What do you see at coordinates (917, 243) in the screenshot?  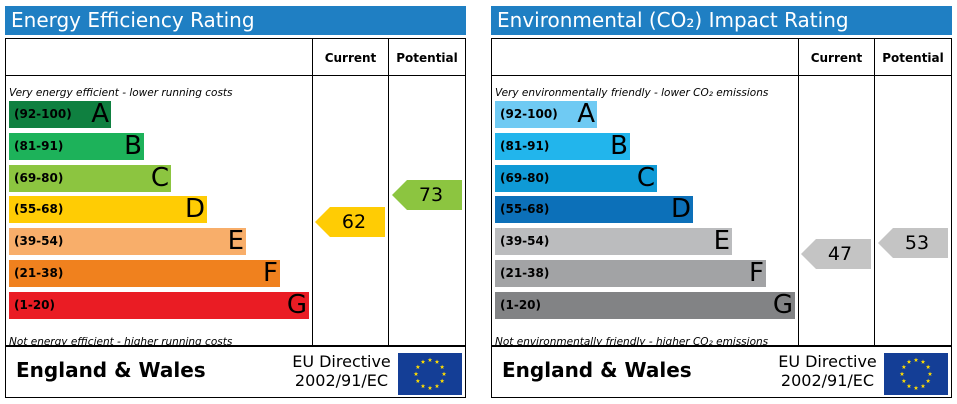 I see `potential-rating-value: 53` at bounding box center [917, 243].